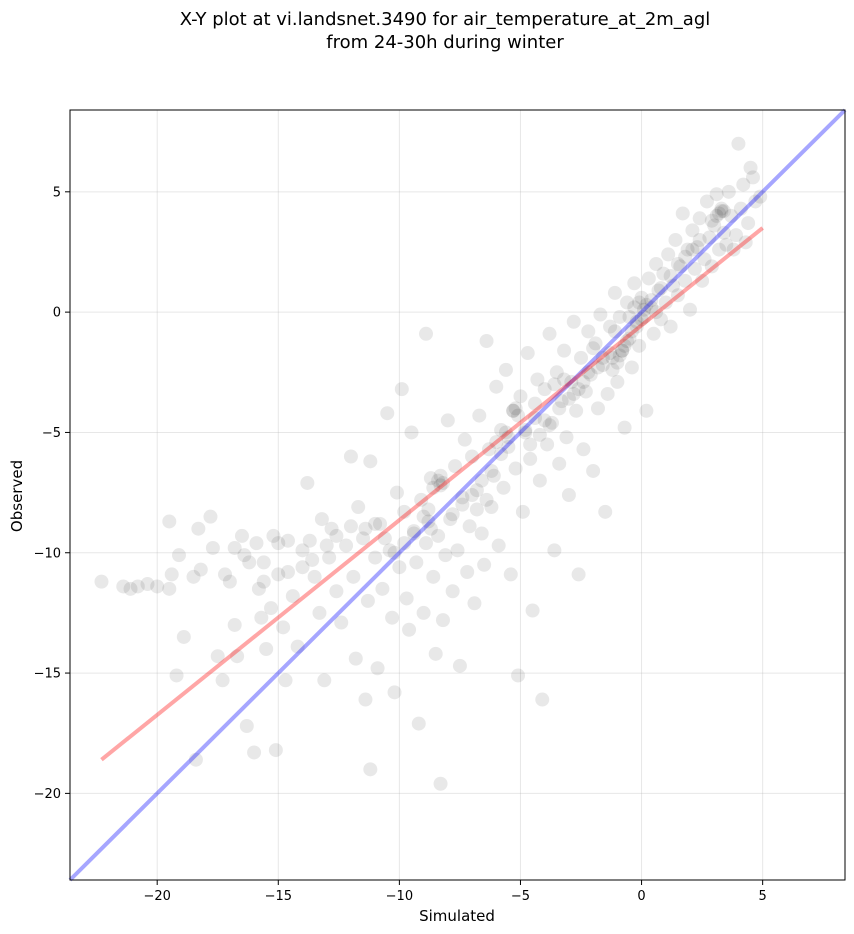 This screenshot has width=854, height=934. Describe the element at coordinates (47, 794) in the screenshot. I see `y-tick-label: −20` at that location.